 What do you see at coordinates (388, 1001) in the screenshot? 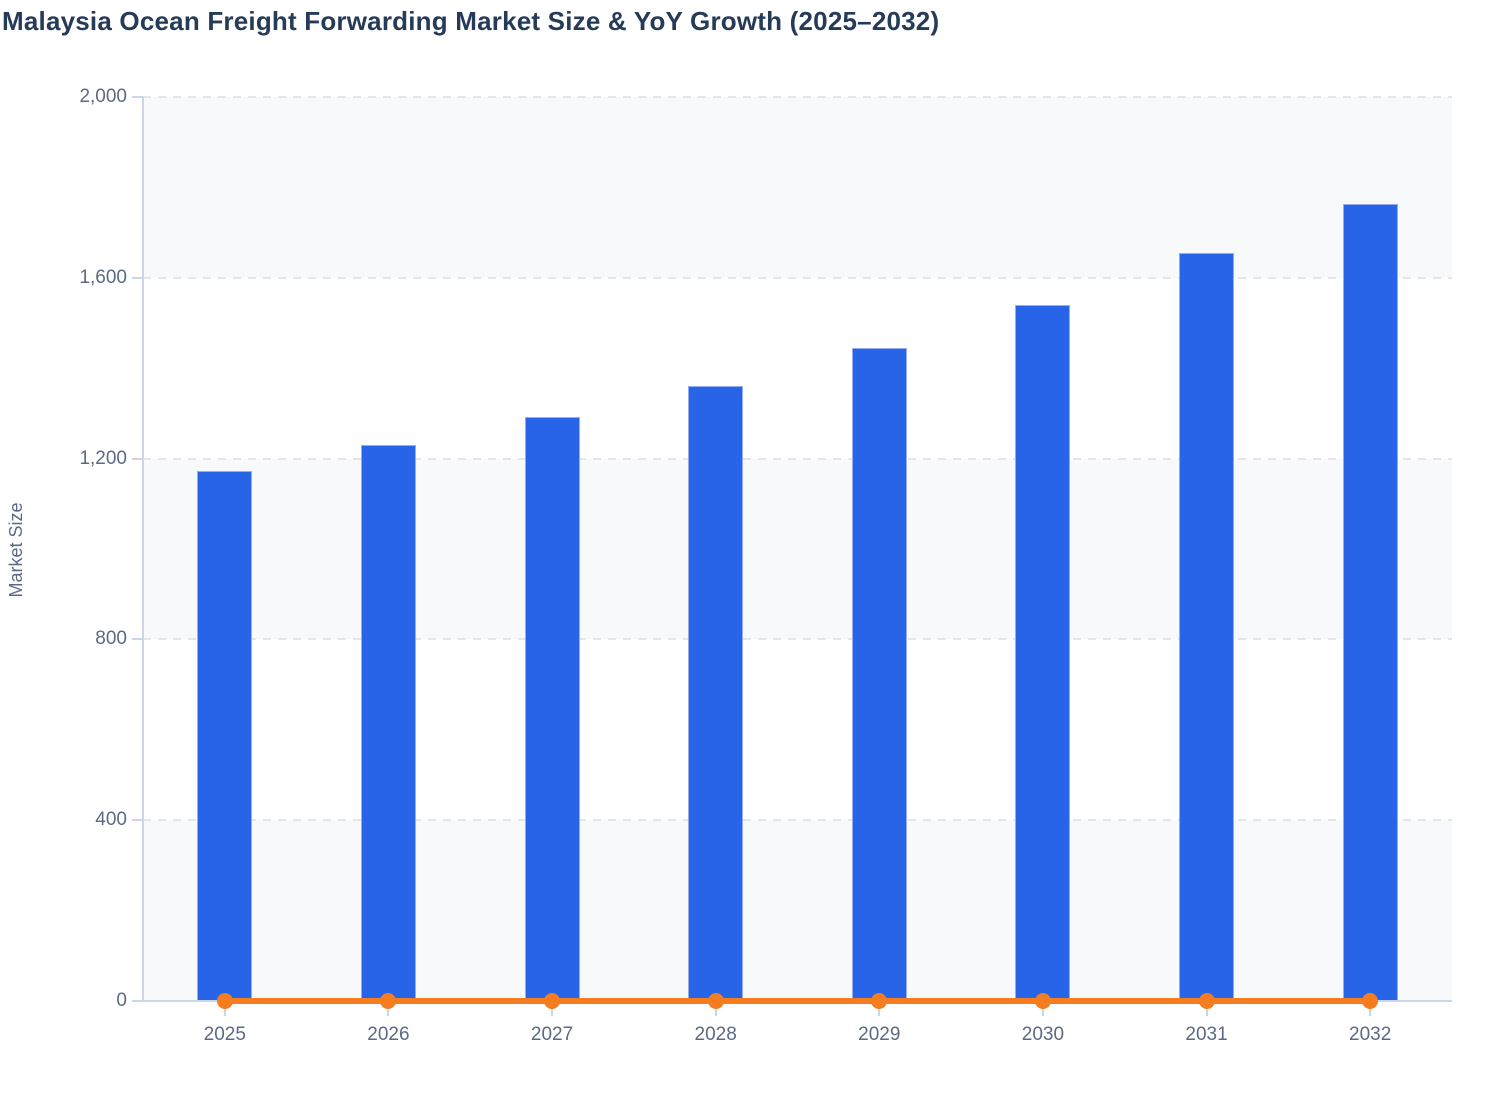
I see `yoy-marker-2026` at bounding box center [388, 1001].